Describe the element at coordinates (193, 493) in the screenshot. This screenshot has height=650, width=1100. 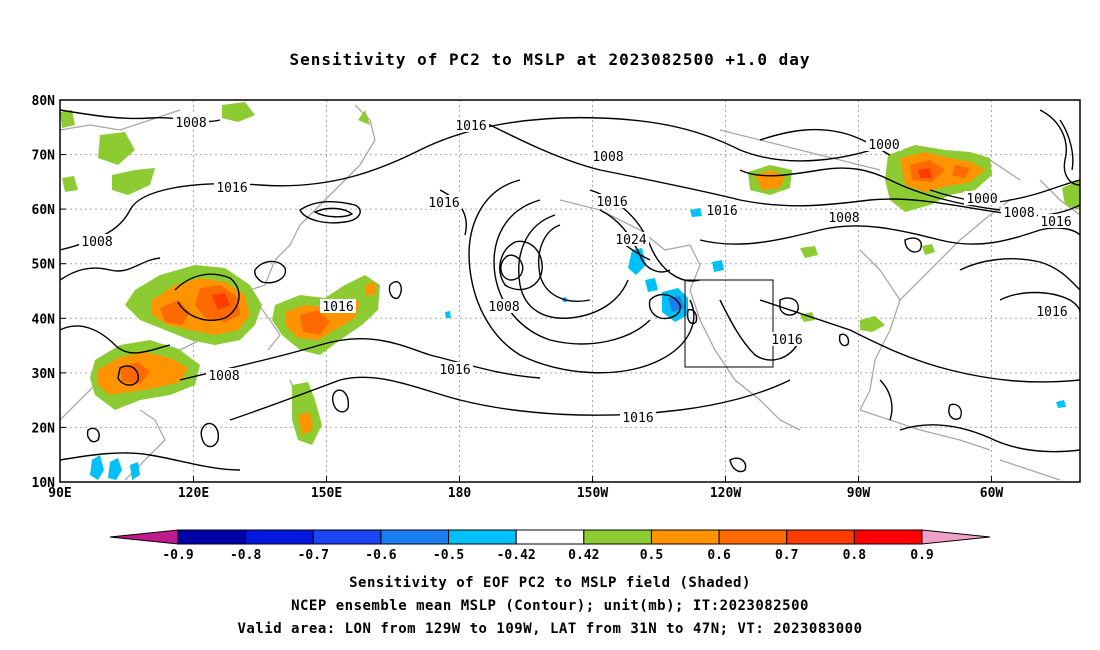
I see `lon-label: 120E` at that location.